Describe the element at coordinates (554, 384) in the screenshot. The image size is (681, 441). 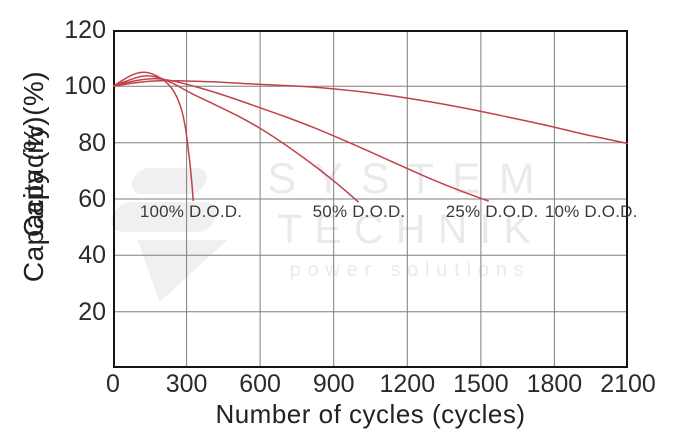
I see `x-tick-label-1800: 1800` at that location.